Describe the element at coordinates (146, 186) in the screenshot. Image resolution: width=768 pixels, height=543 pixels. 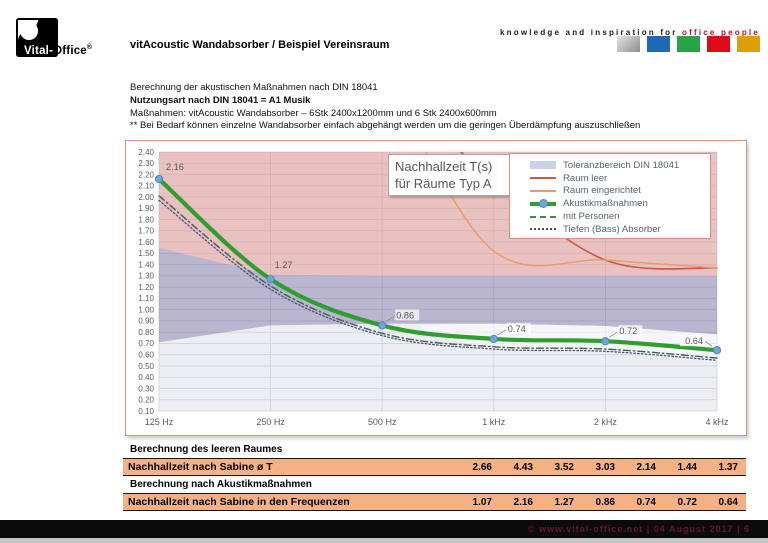
I see `svg-text: 2.10` at that location.